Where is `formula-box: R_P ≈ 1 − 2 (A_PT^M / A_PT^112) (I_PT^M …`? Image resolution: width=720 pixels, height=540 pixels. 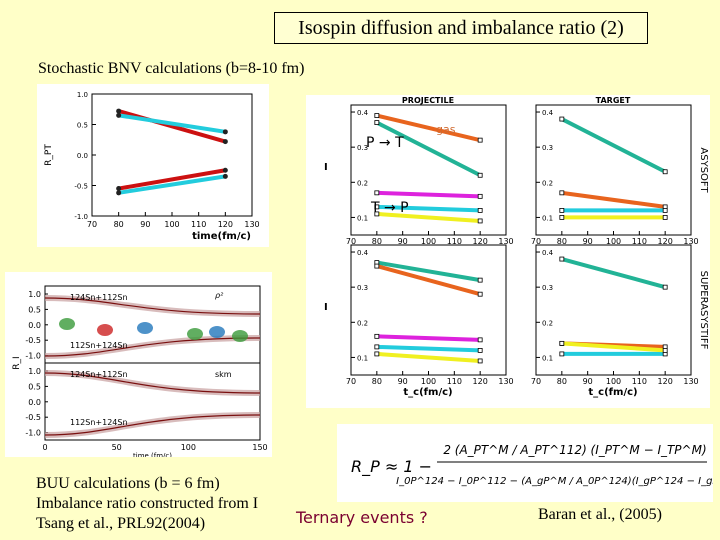
formula-box: R_P ≈ 1 − 2 (A_PT^M / A_PT^112) (I_PT^M … is located at coordinates (528, 463).